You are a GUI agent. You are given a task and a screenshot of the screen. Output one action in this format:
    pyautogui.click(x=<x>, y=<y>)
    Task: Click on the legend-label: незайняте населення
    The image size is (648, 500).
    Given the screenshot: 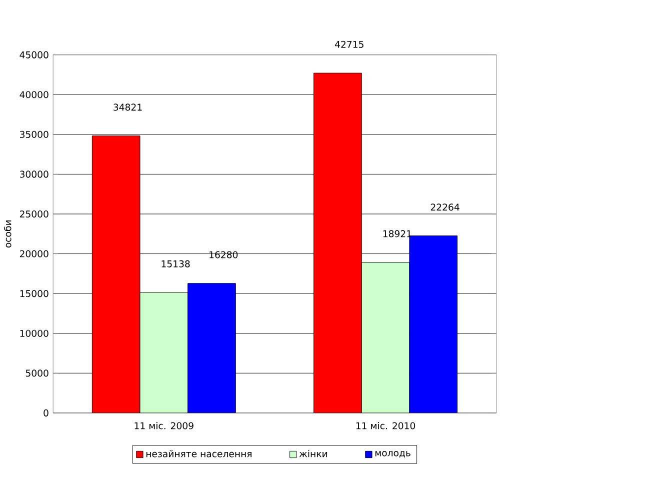 What is the action you would take?
    pyautogui.click(x=199, y=454)
    